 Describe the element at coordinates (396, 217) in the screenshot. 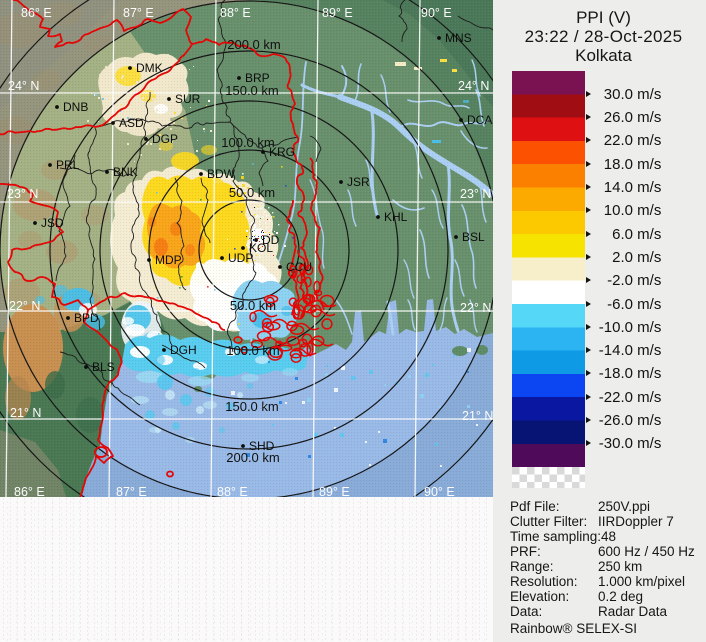

I see `svg-text: KHL` at that location.